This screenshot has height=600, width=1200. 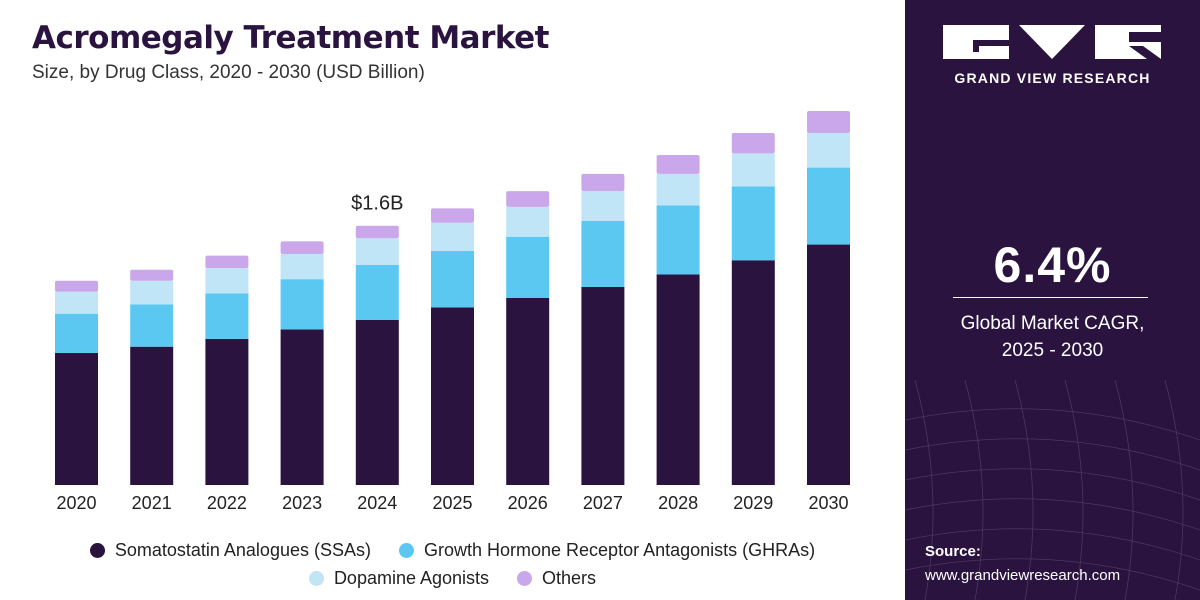 What do you see at coordinates (76, 503) in the screenshot?
I see `x-tick-label-2020: 2020` at bounding box center [76, 503].